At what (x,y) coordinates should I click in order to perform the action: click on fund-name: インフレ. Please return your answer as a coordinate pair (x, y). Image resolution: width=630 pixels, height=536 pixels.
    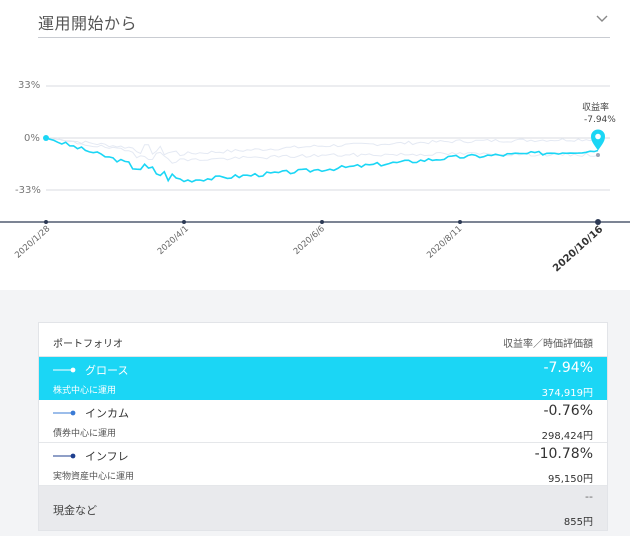
    Looking at the image, I should click on (107, 456).